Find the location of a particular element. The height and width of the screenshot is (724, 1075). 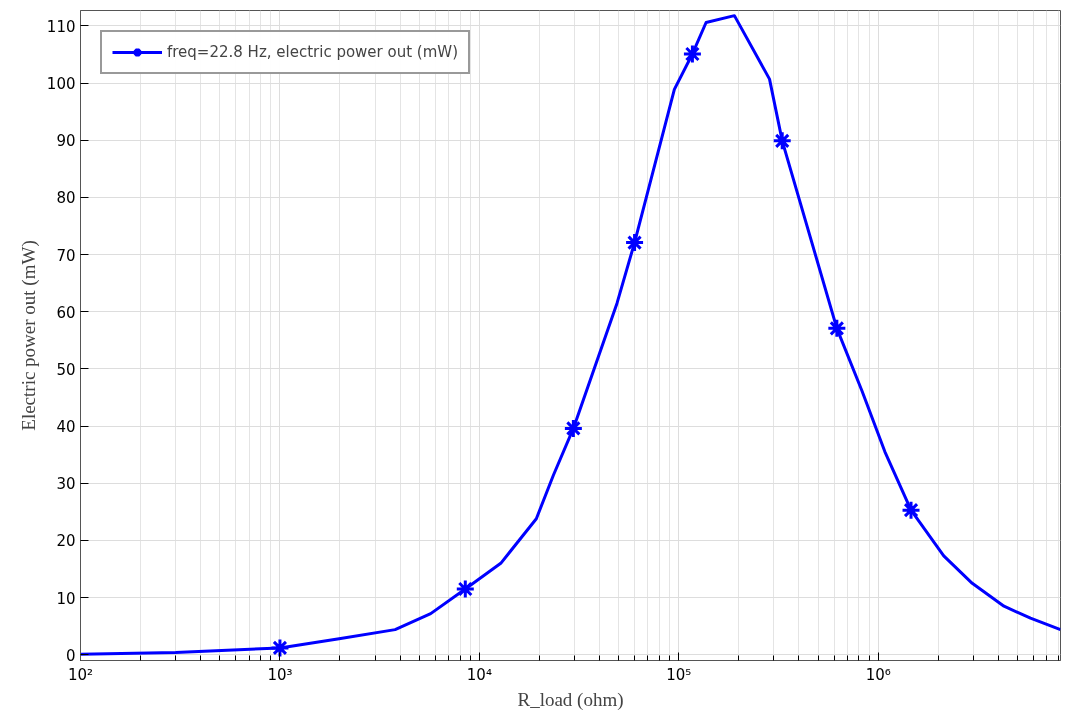

y-tick-label: 60 is located at coordinates (66, 312).